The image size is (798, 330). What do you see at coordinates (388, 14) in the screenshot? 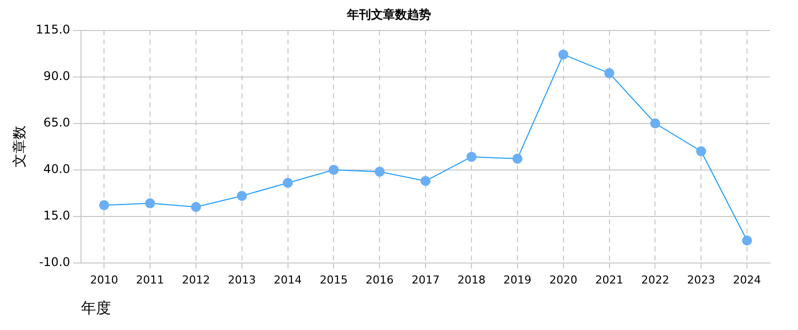
I see `chart-title: 年刊文章数趋势` at bounding box center [388, 14].